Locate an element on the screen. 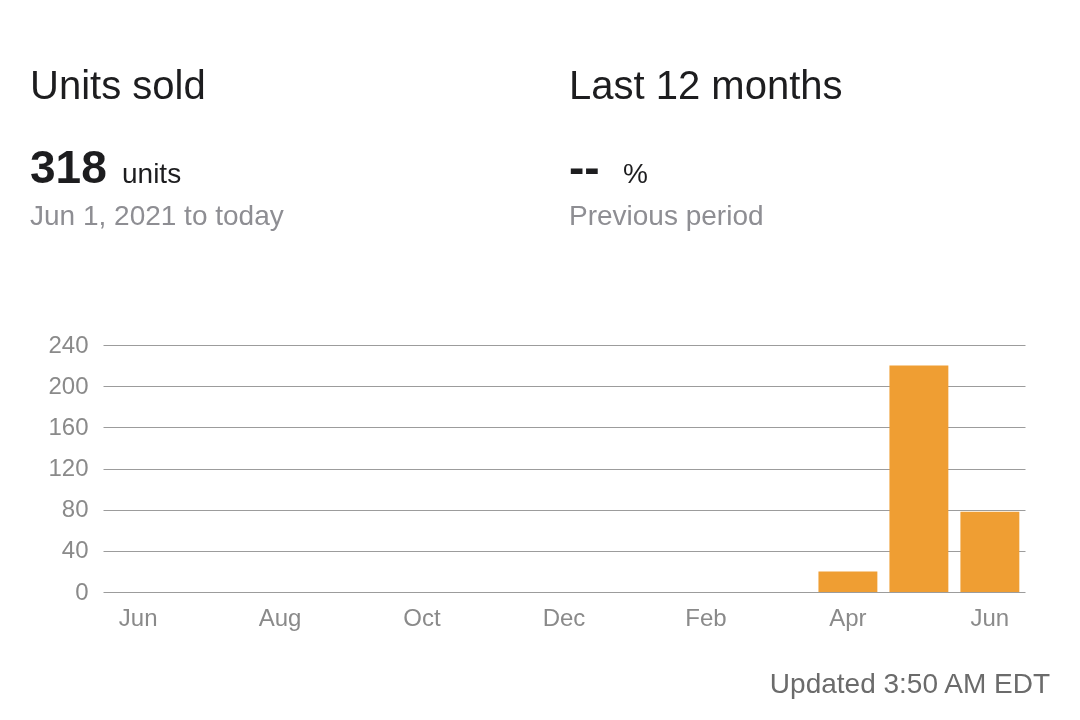  y-tick-label: 160 is located at coordinates (68, 426).